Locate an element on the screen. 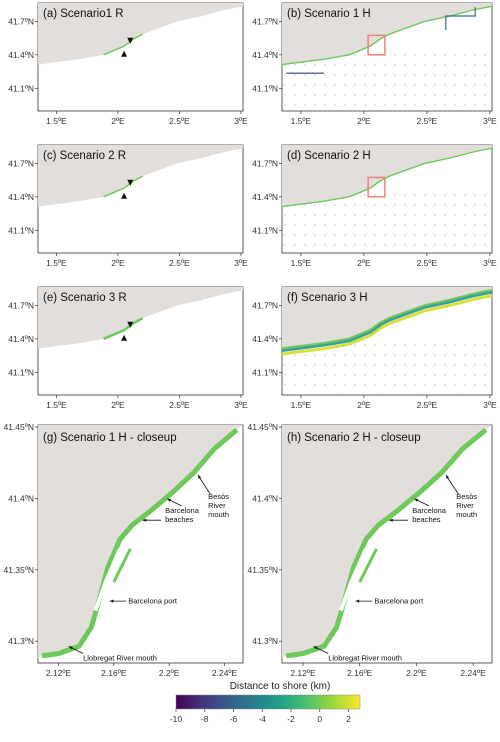 The height and width of the screenshot is (742, 500). x-tick-label: 2.24ºE is located at coordinates (473, 673).